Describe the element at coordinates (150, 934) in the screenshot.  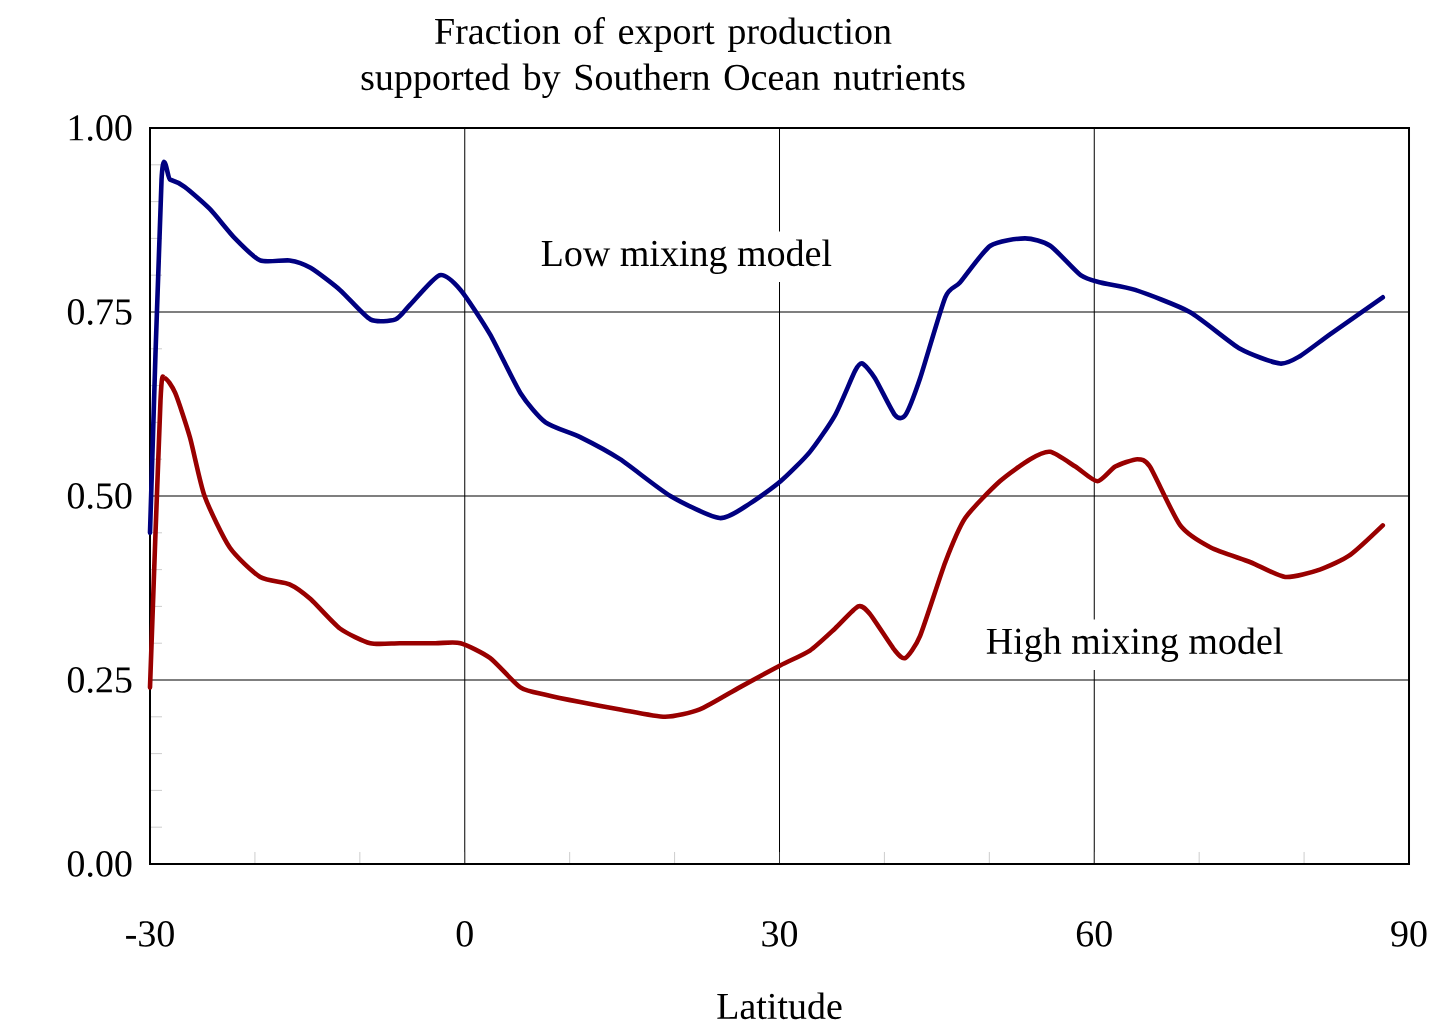
I see `x-tick-label: -30` at that location.